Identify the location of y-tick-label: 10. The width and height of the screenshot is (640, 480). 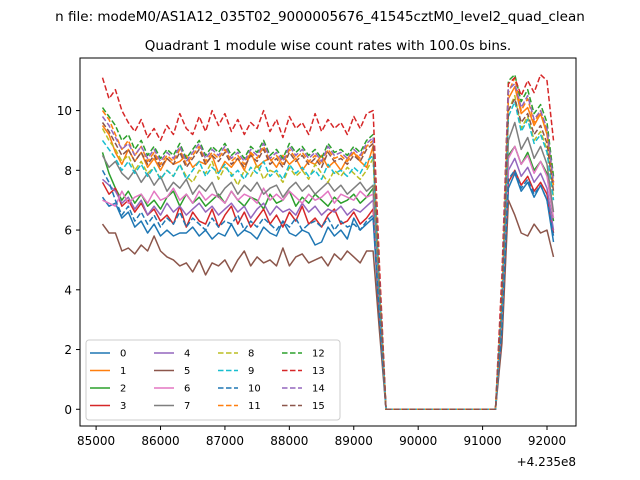
(64, 111).